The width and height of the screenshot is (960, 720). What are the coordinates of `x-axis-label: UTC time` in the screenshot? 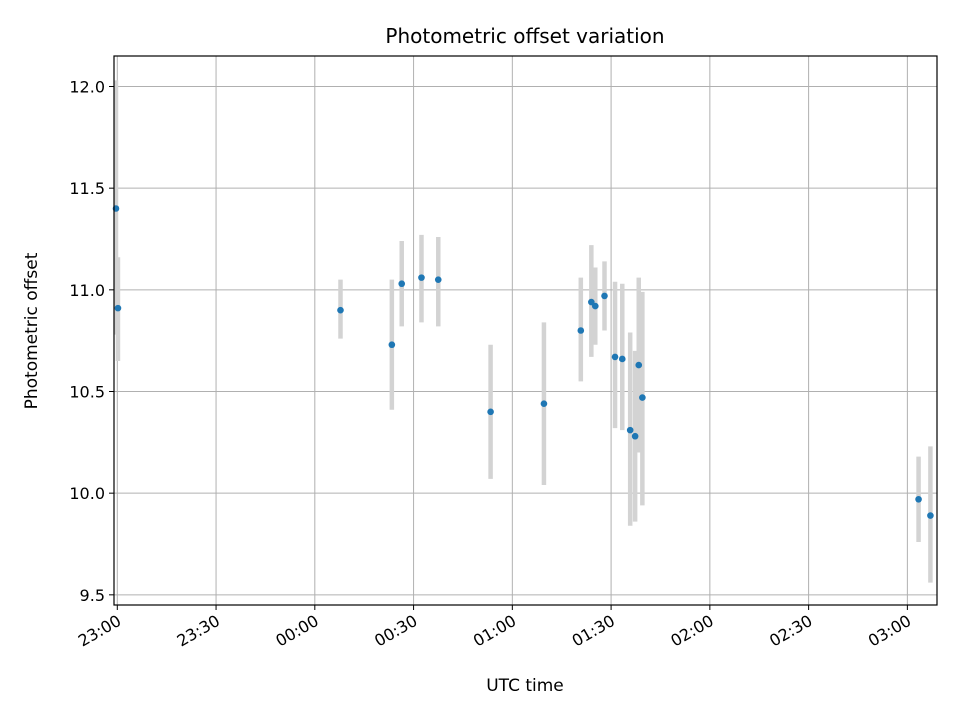 It's located at (525, 686).